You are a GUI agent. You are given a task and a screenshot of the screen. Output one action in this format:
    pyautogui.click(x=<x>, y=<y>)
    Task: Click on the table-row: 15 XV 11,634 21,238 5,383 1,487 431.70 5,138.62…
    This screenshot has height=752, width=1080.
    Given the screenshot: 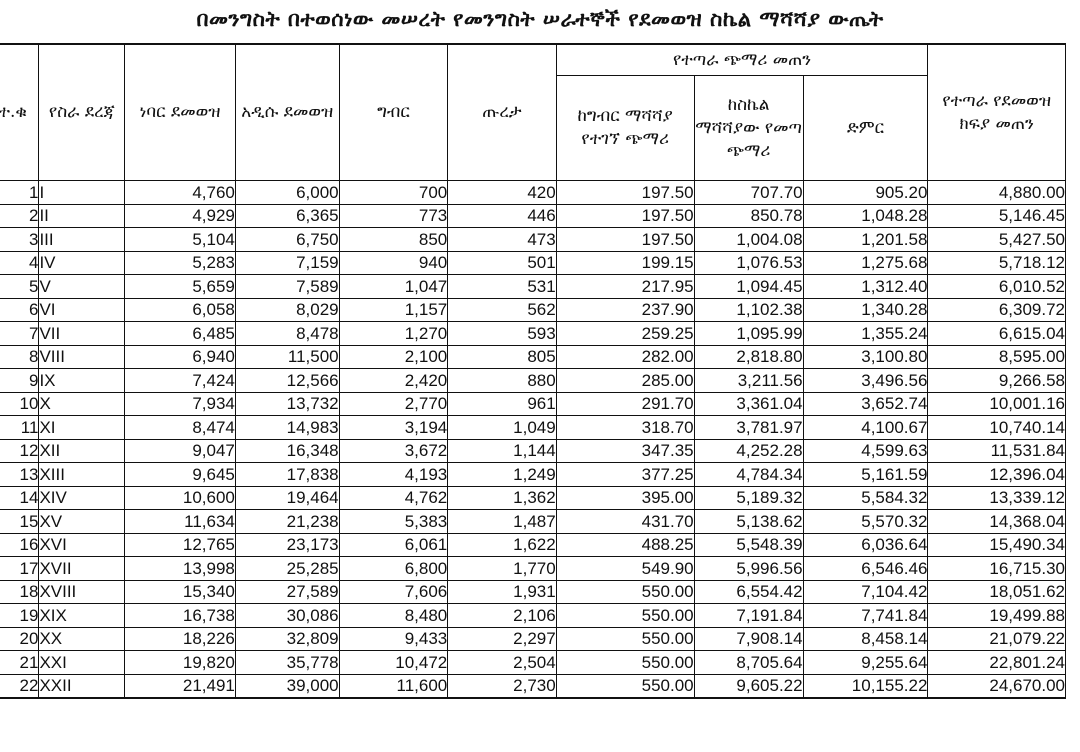 What is the action you would take?
    pyautogui.click(x=533, y=521)
    